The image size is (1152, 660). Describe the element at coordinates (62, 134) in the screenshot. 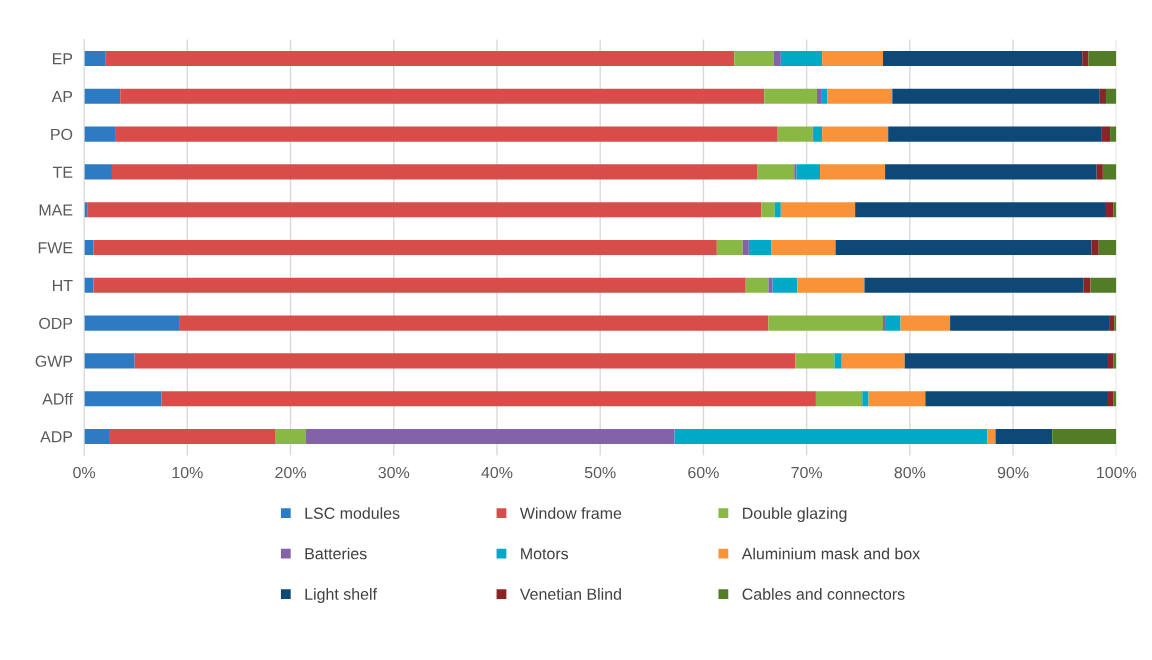

I see `y-tick-label: PO` at that location.